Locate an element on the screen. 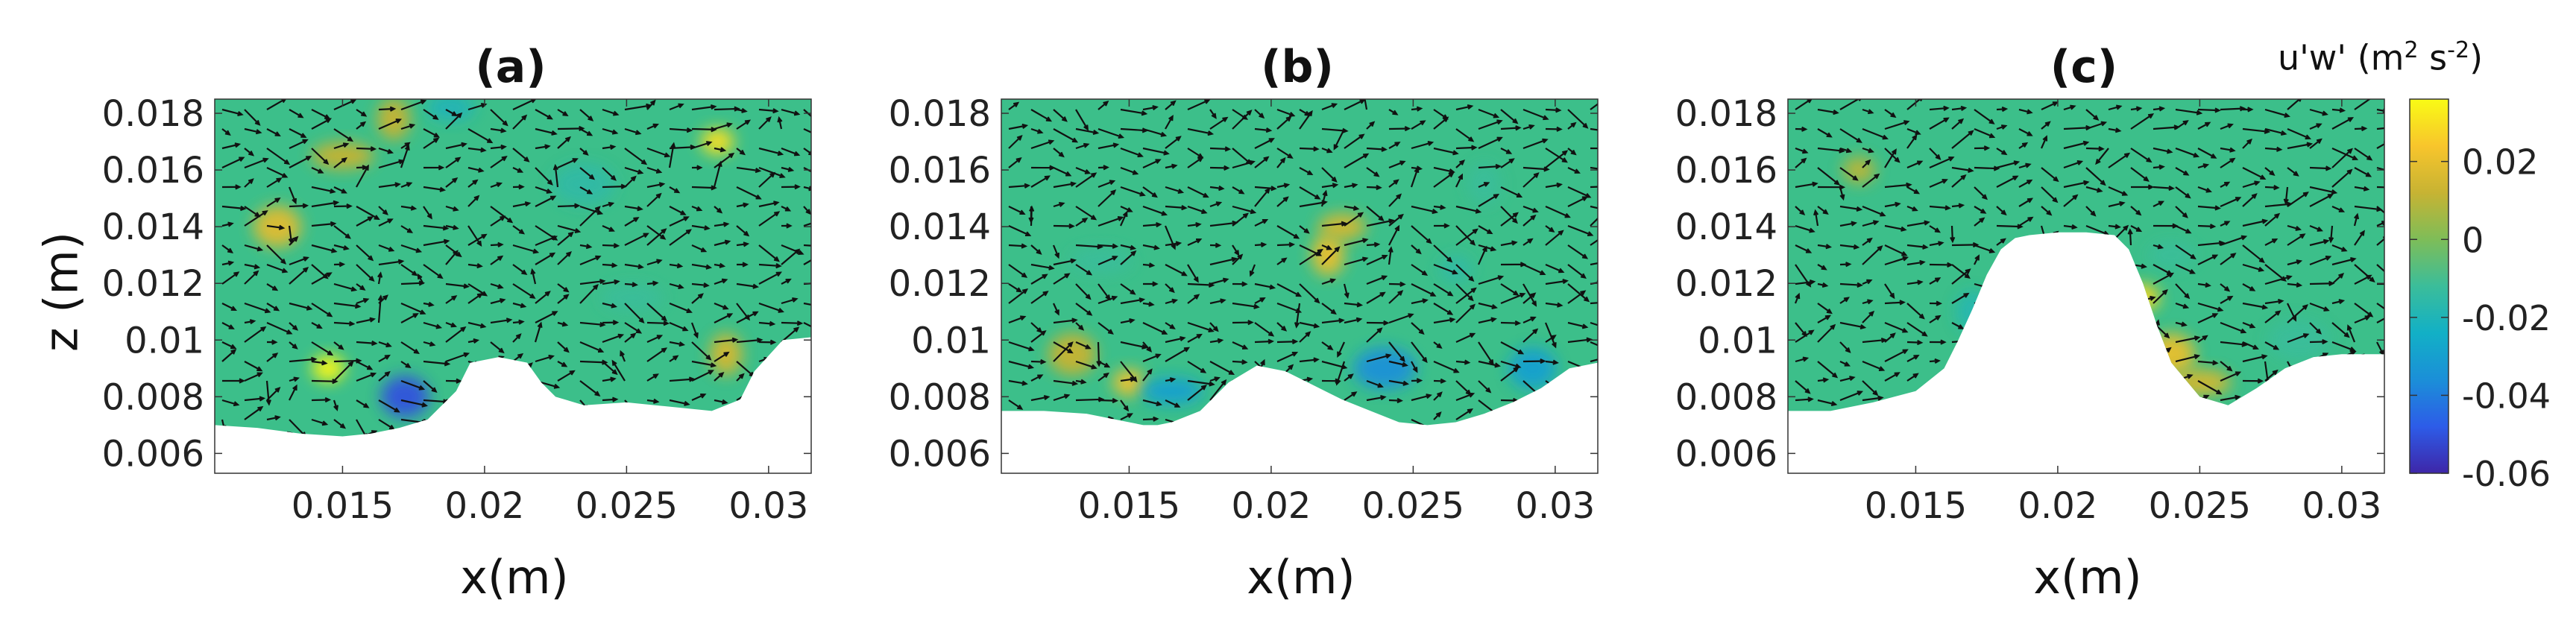  x-tick-label: 0.02 is located at coordinates (2057, 506).